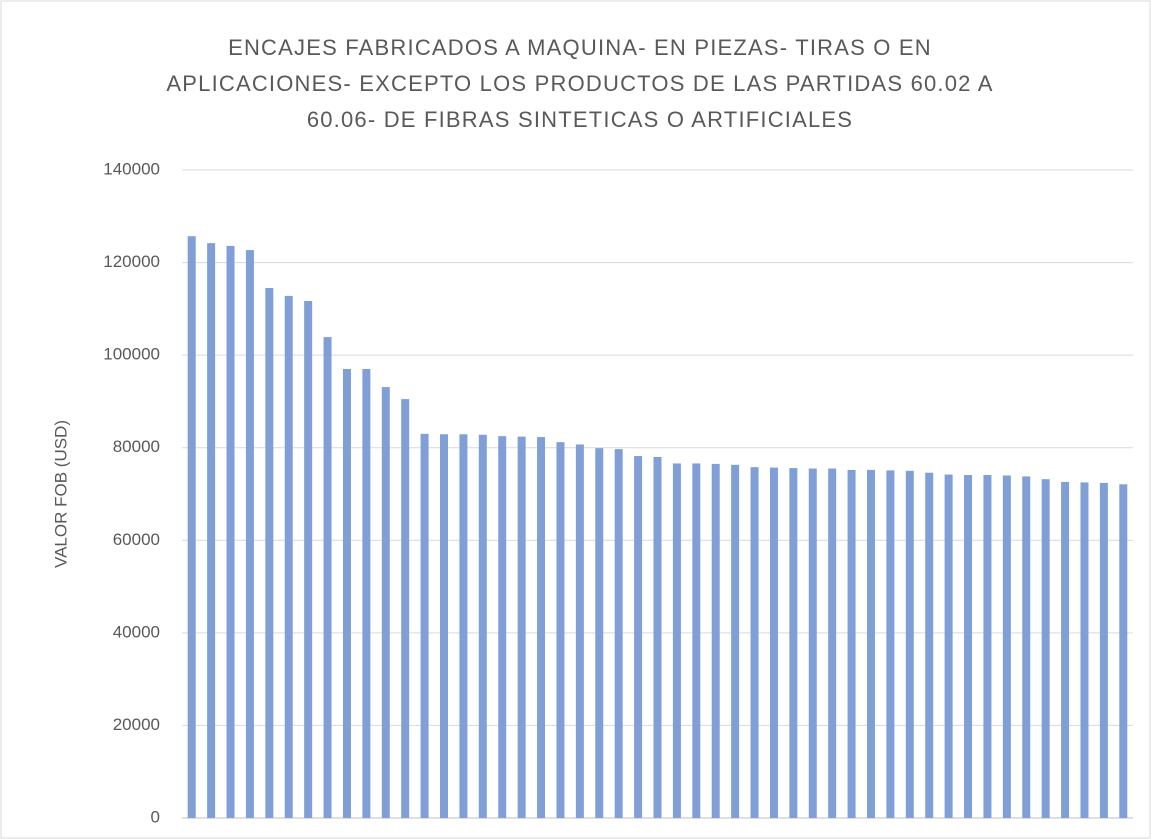 The width and height of the screenshot is (1151, 839). What do you see at coordinates (136, 539) in the screenshot?
I see `y-tick-label: 60000` at bounding box center [136, 539].